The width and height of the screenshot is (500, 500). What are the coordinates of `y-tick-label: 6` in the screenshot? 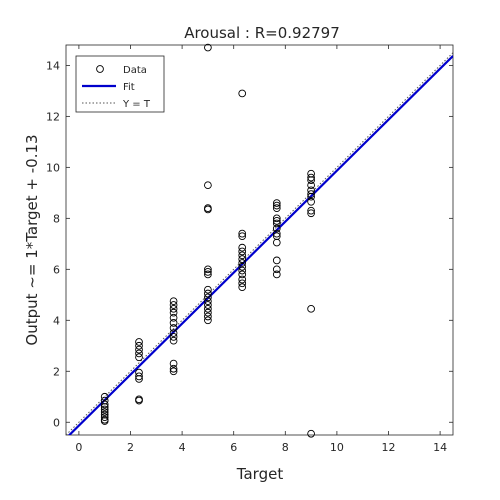 It's located at (56, 269).